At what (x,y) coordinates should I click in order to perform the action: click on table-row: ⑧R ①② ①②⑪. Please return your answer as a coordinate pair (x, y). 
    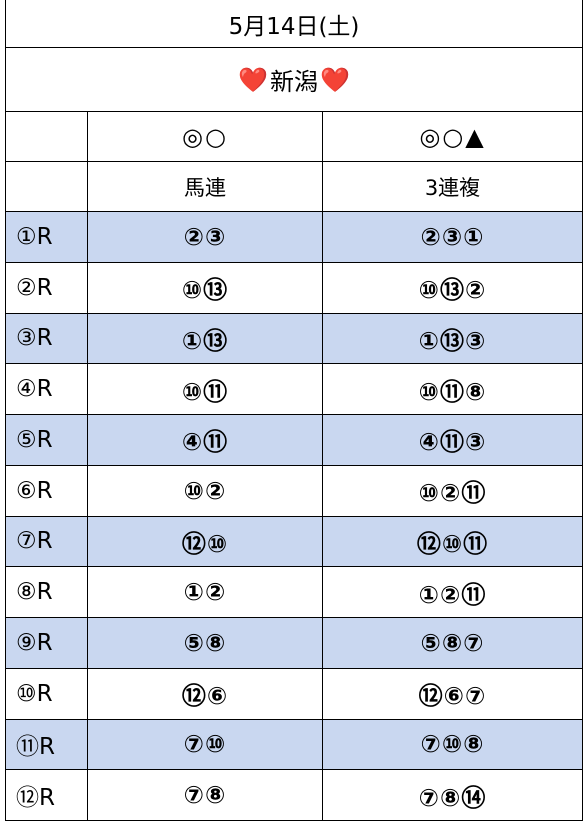
    Looking at the image, I should click on (294, 592).